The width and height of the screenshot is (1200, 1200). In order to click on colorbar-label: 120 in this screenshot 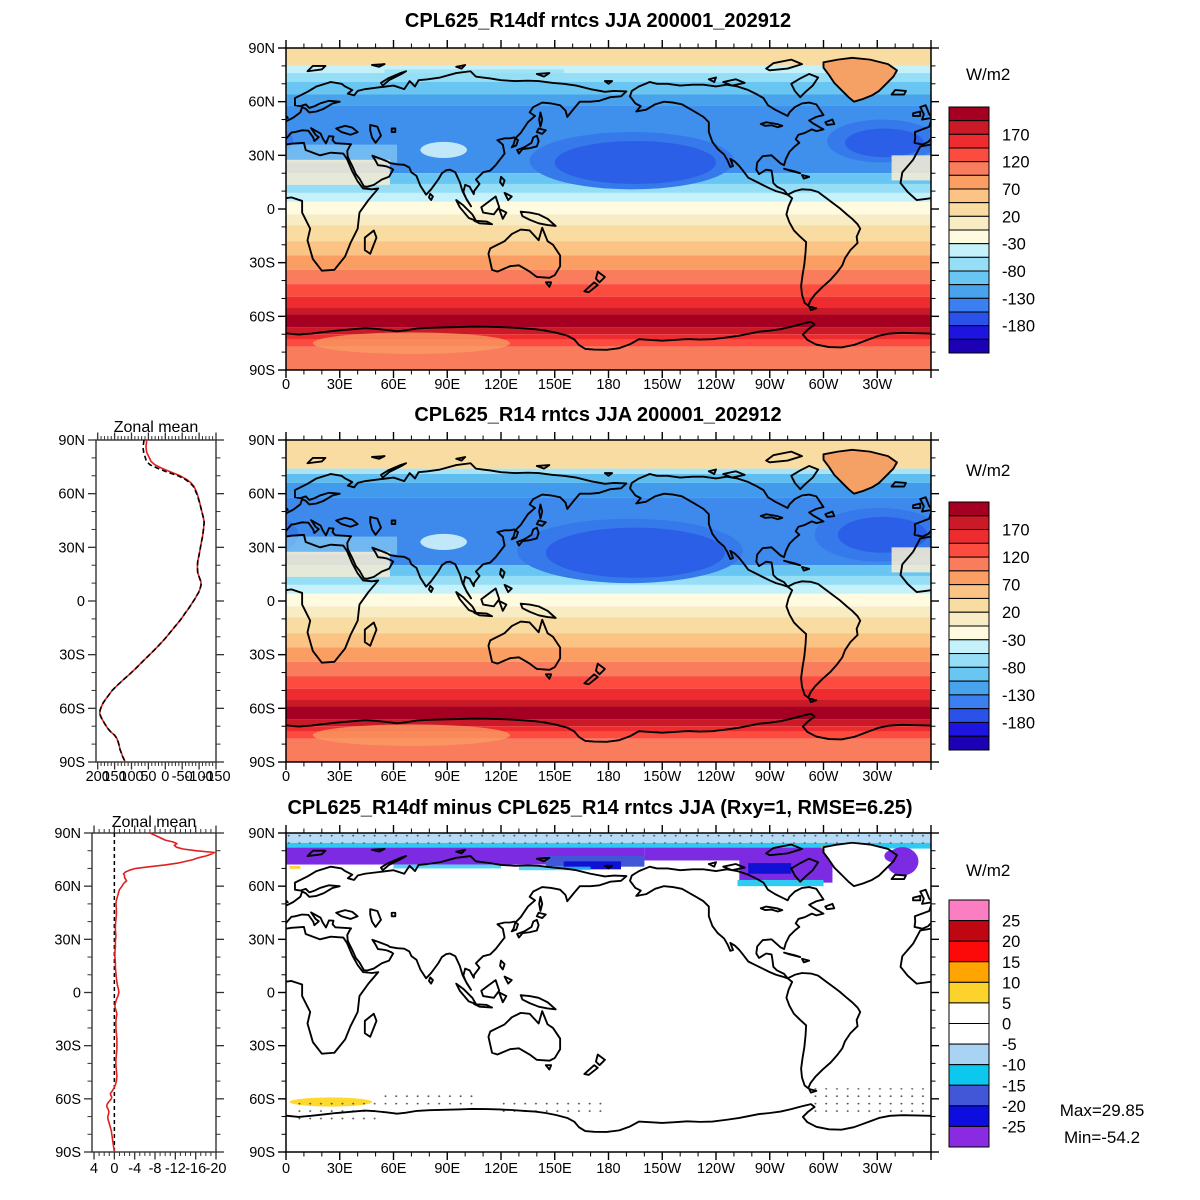, I will do `click(1016, 558)`.